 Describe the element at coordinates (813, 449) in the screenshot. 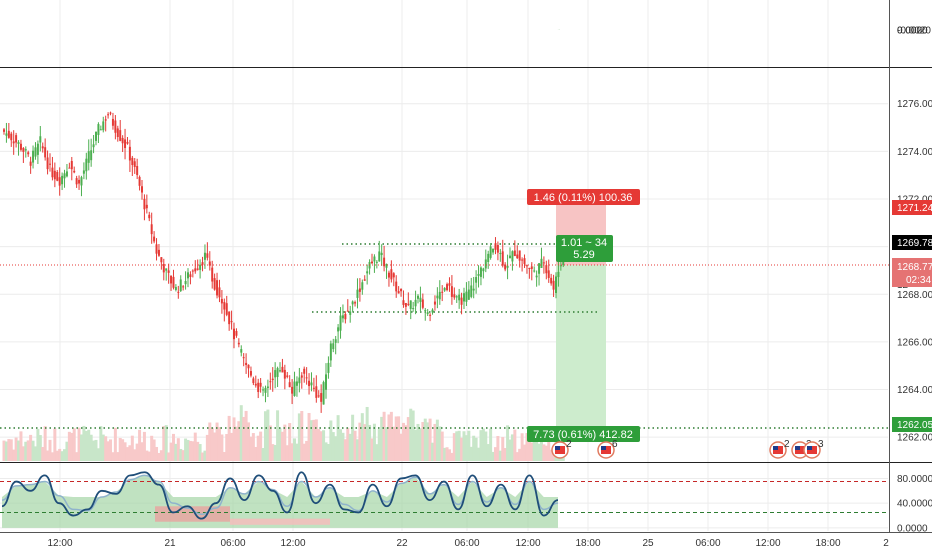

I see `us-flag-icon: 3` at that location.